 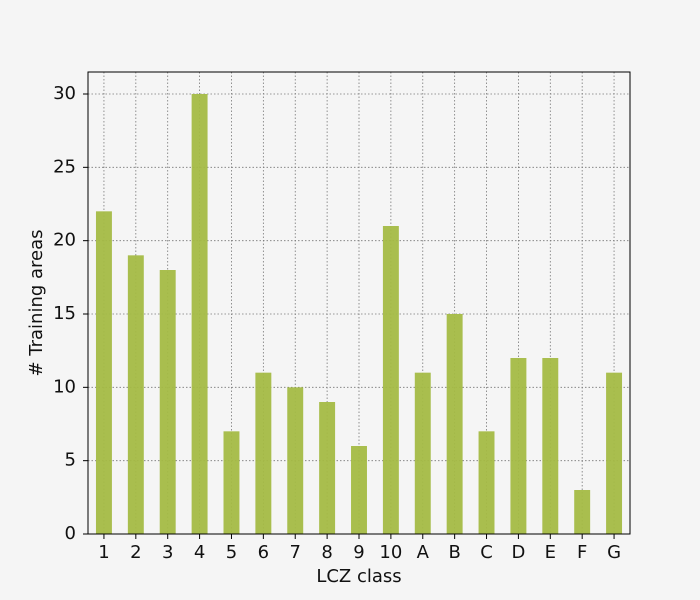 I want to click on y-tick-label: 10, so click(x=64, y=386).